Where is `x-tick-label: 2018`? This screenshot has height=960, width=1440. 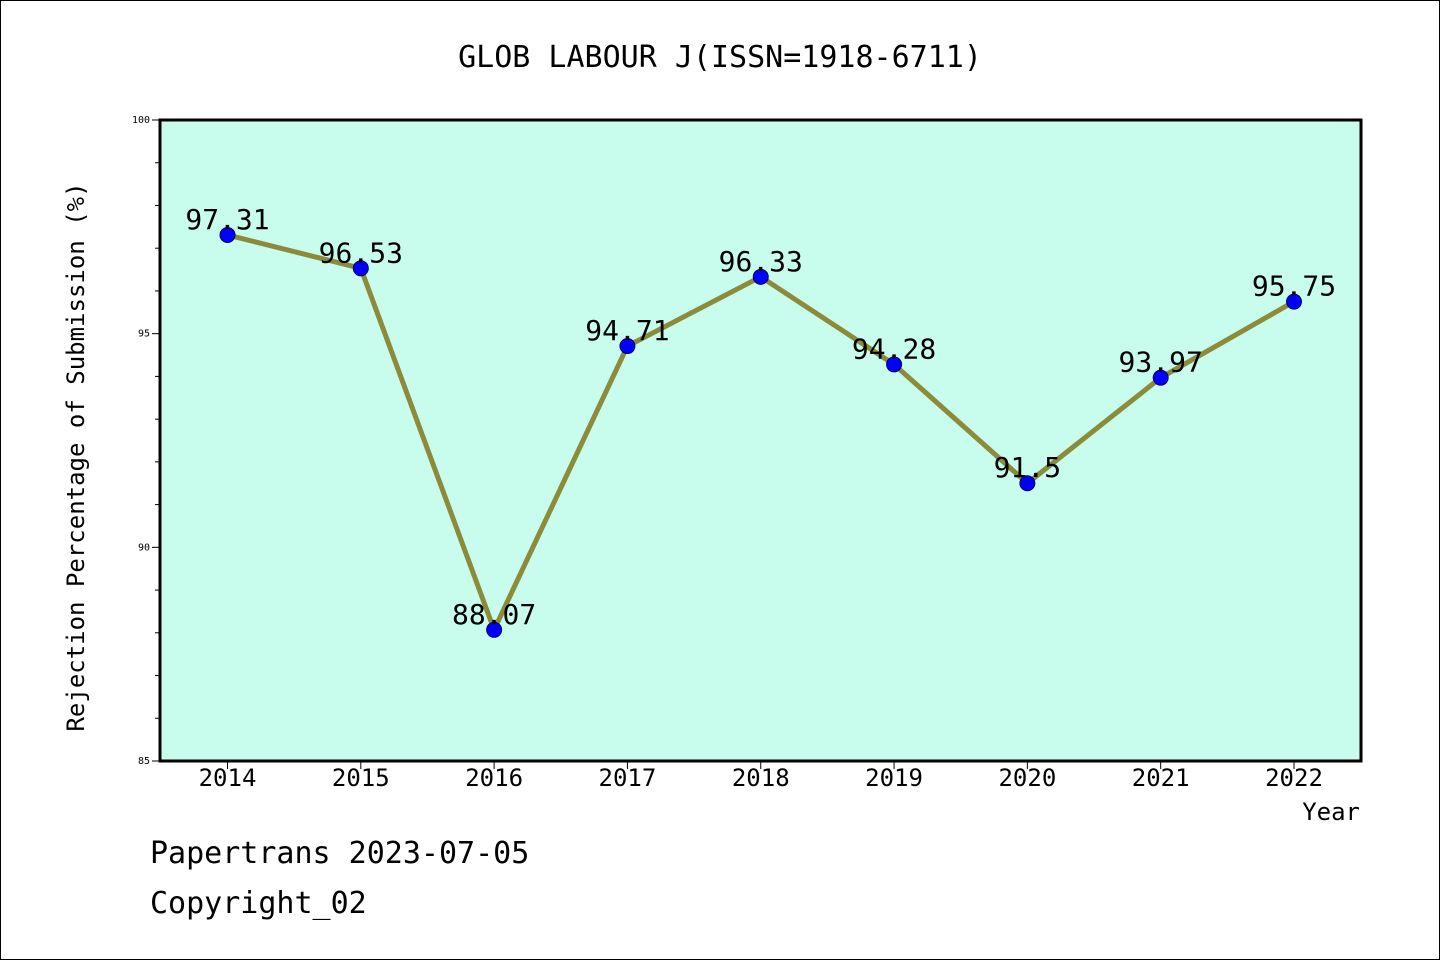
x-tick-label: 2018 is located at coordinates (761, 778).